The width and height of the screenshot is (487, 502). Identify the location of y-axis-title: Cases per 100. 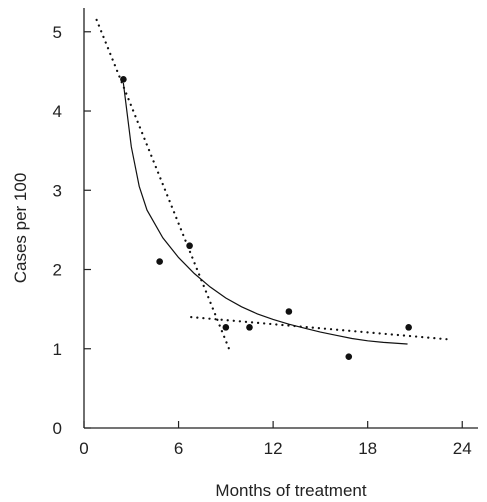
(20, 228).